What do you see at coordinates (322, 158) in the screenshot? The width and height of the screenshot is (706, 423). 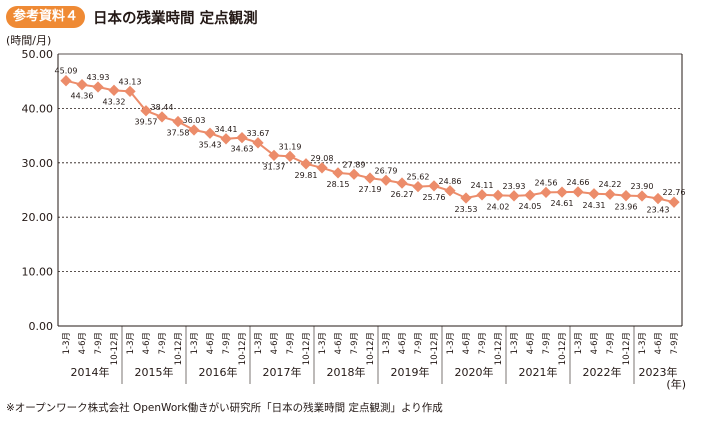 I see `data-label: 29.08` at bounding box center [322, 158].